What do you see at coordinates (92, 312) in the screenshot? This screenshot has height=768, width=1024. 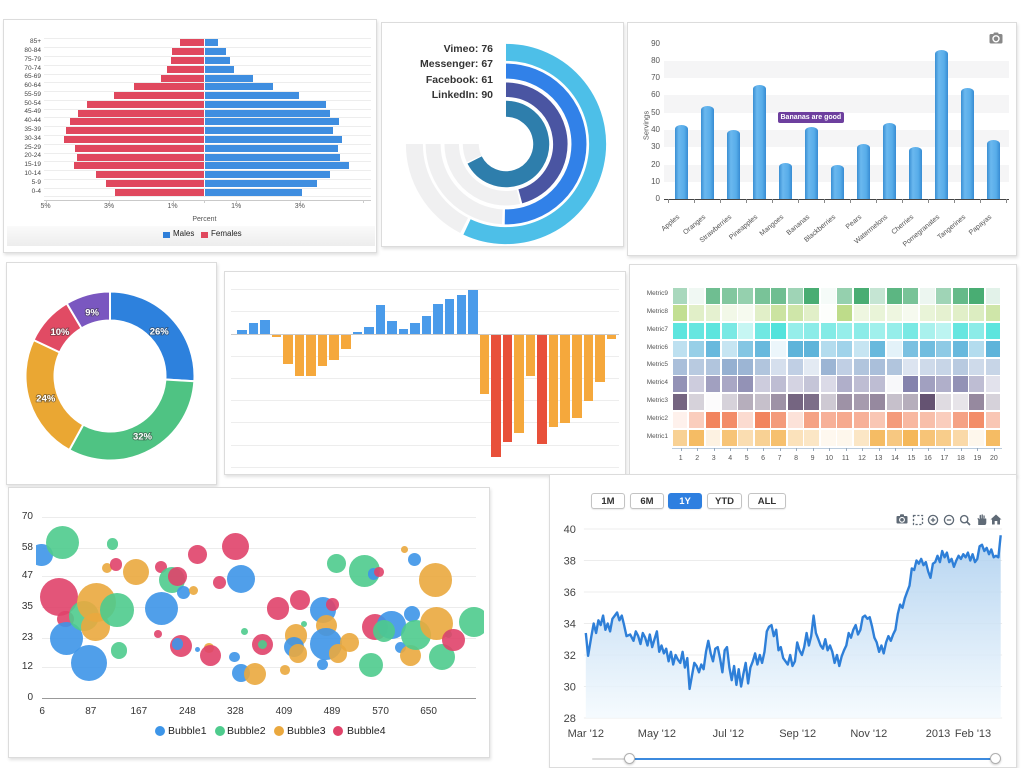 I see `svg-text: 9%` at bounding box center [92, 312].